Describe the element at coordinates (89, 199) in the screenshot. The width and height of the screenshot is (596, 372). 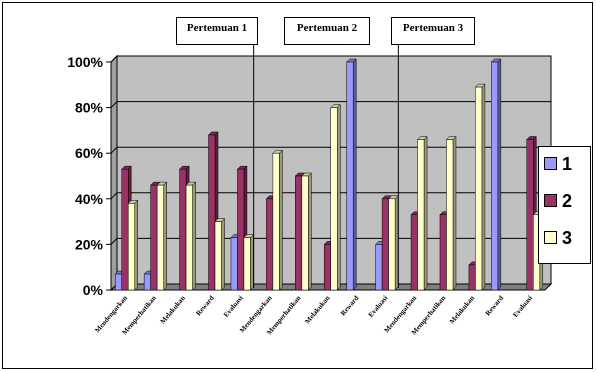
I see `y-tick-label: 40%` at that location.